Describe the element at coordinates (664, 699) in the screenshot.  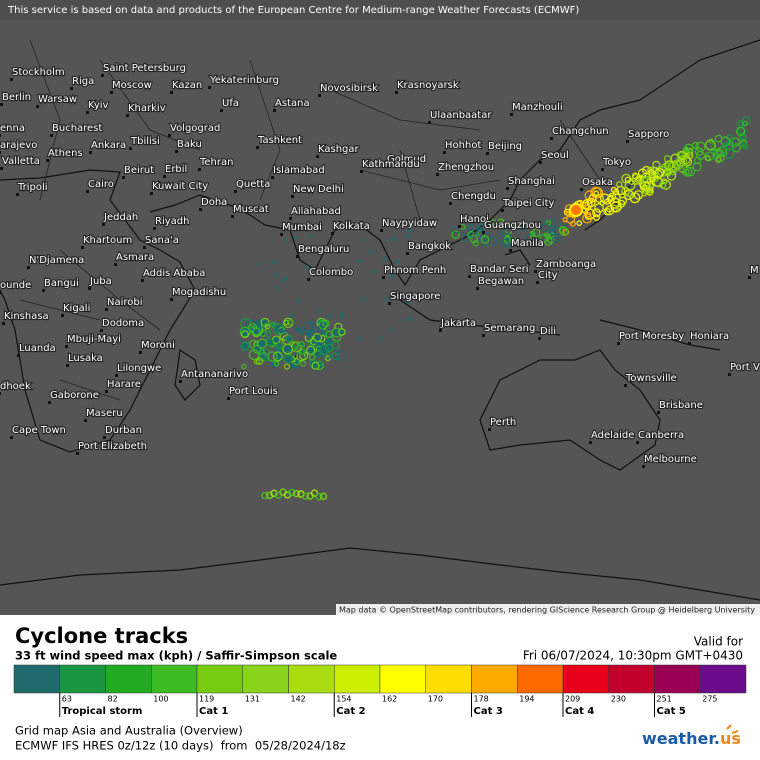
I see `scale-label: 251` at that location.